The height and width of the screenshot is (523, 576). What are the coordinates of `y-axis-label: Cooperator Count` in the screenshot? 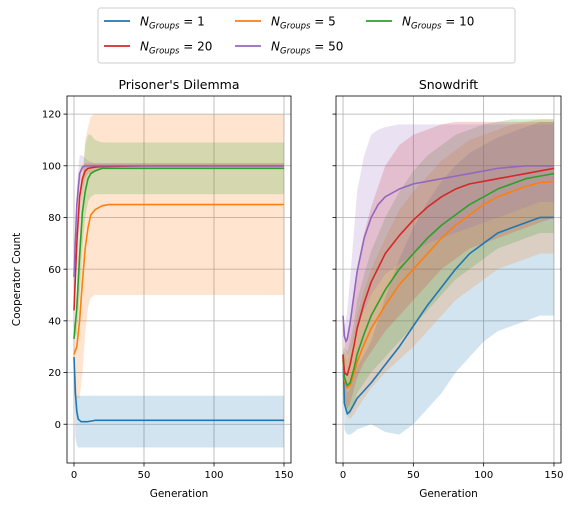 It's located at (17, 279).